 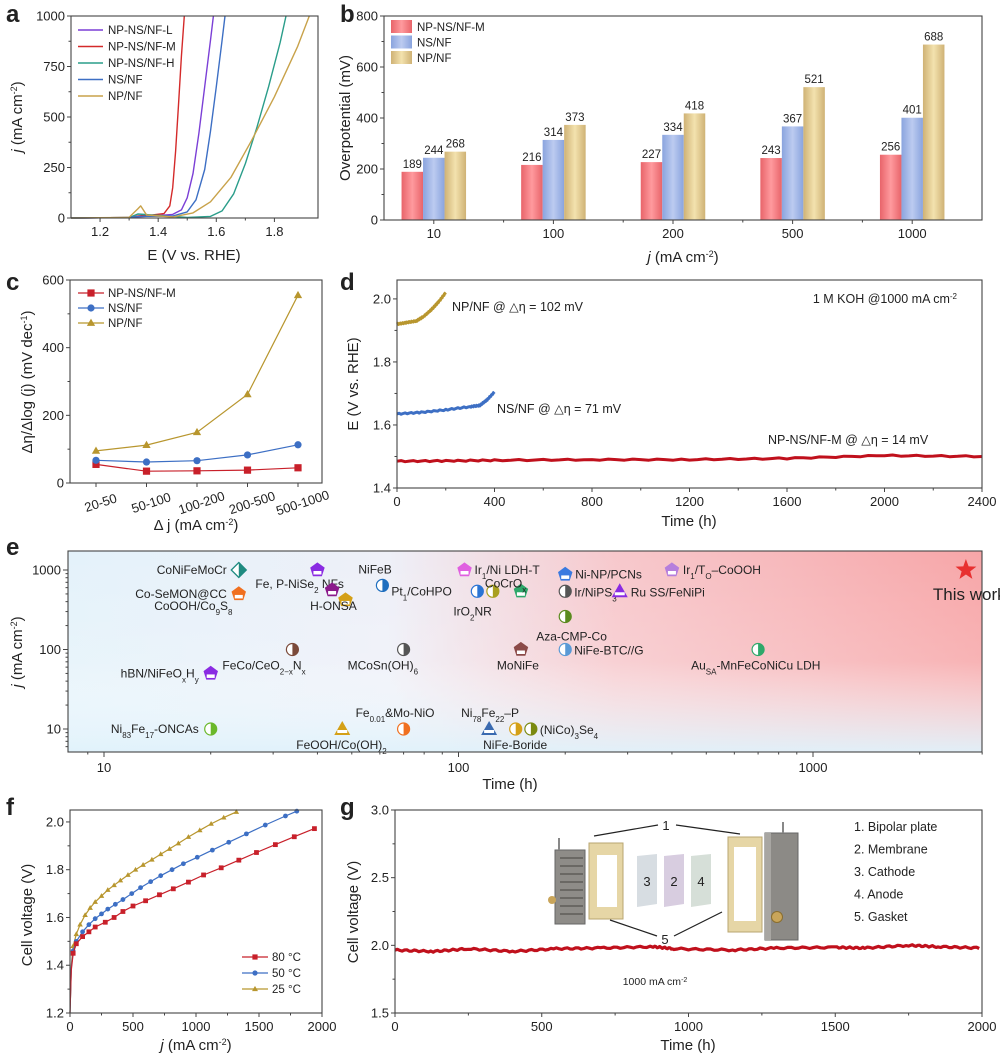 I want to click on b-bar-np-ns-nf-m, so click(x=771, y=189).